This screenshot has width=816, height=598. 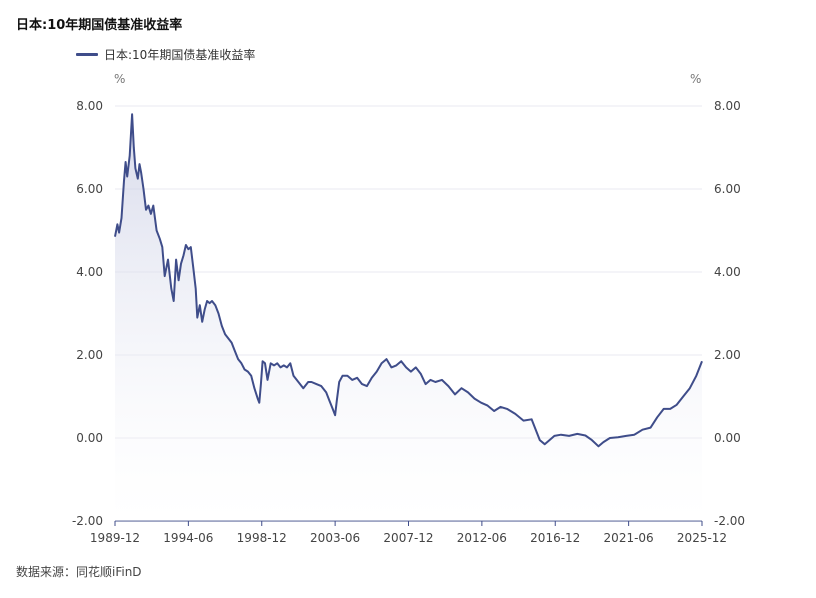 What do you see at coordinates (188, 538) in the screenshot?
I see `x-tick-label: 1994-06` at bounding box center [188, 538].